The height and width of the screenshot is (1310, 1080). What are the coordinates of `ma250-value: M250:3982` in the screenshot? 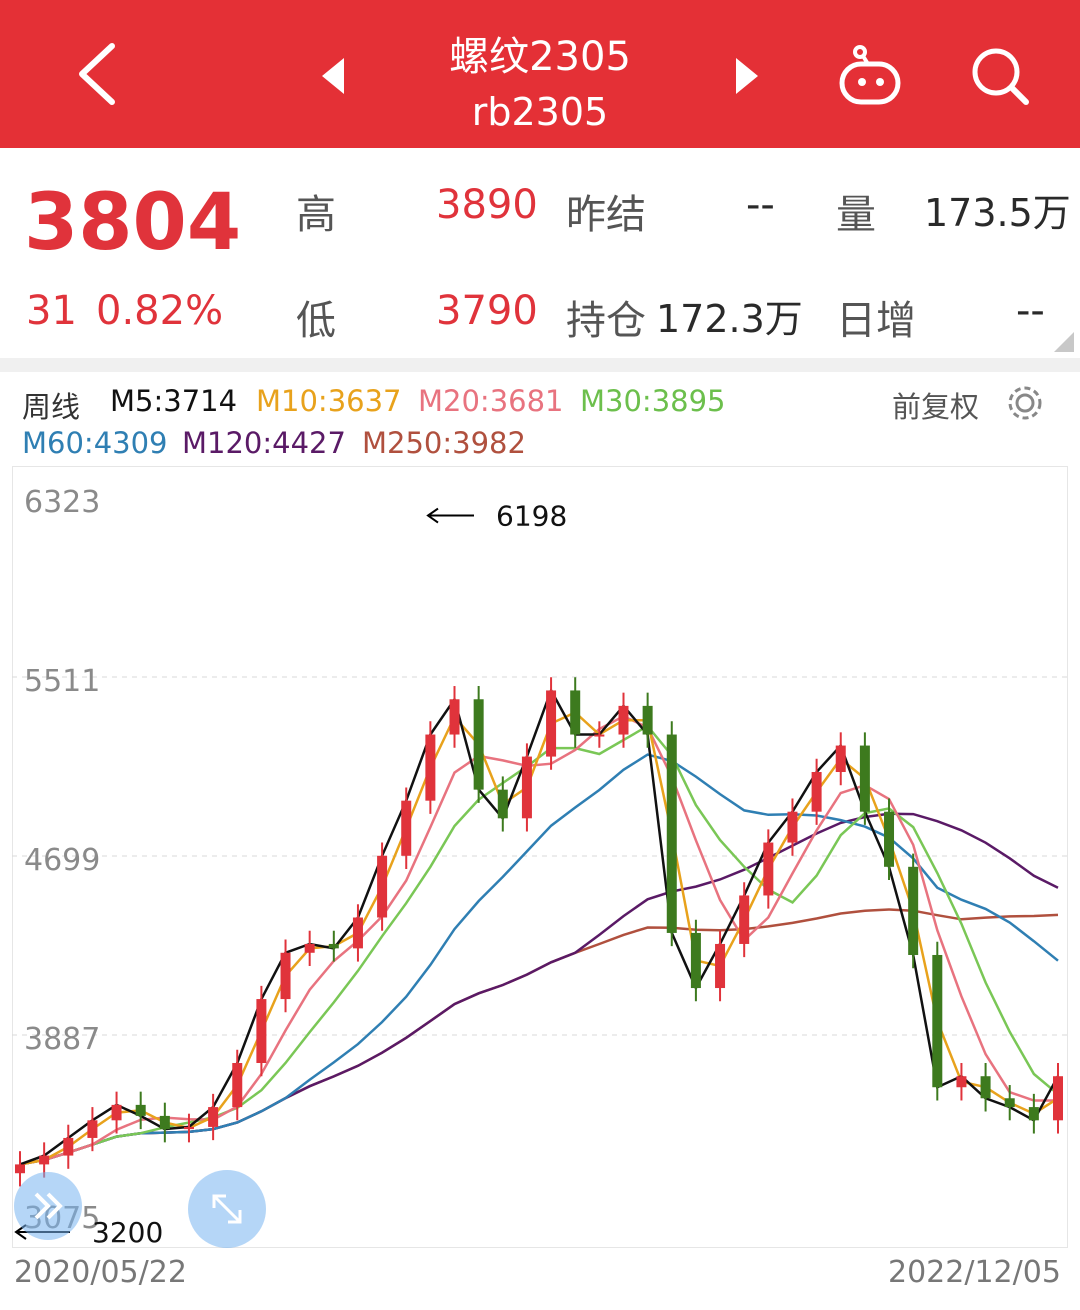 It's located at (444, 443).